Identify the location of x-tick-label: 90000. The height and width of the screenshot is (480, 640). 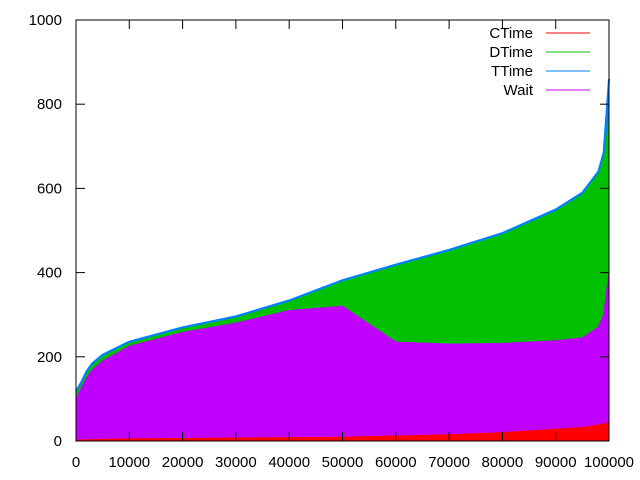
(556, 462).